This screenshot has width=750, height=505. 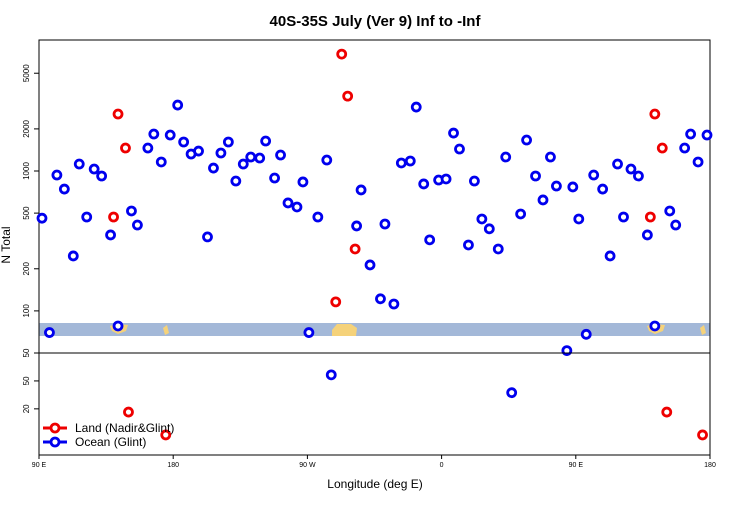 I want to click on legend-label: Ocean (Glint), so click(x=110, y=442).